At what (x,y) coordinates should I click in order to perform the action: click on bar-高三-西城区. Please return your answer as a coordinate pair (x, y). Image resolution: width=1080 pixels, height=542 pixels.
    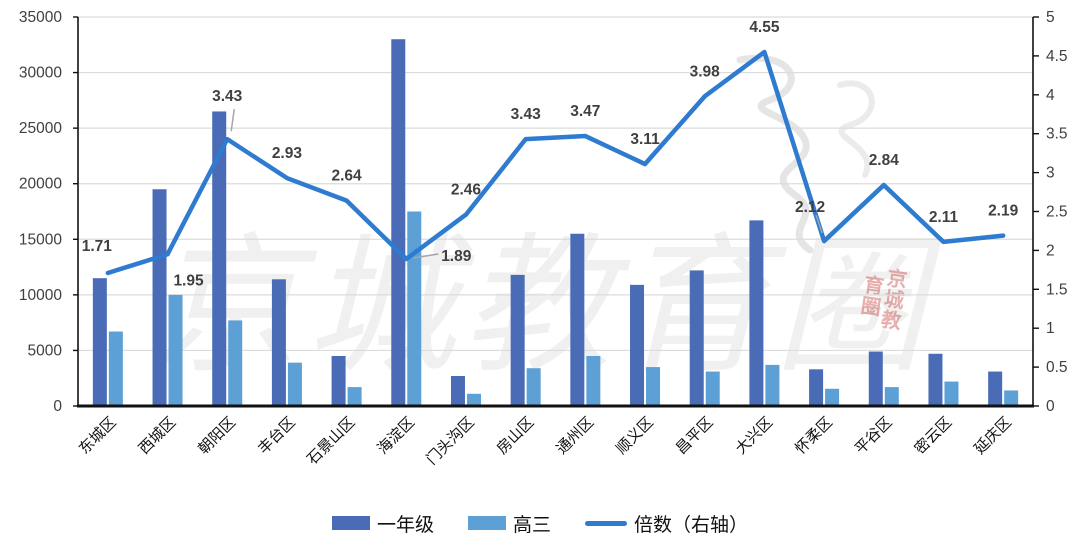
    Looking at the image, I should click on (175, 350).